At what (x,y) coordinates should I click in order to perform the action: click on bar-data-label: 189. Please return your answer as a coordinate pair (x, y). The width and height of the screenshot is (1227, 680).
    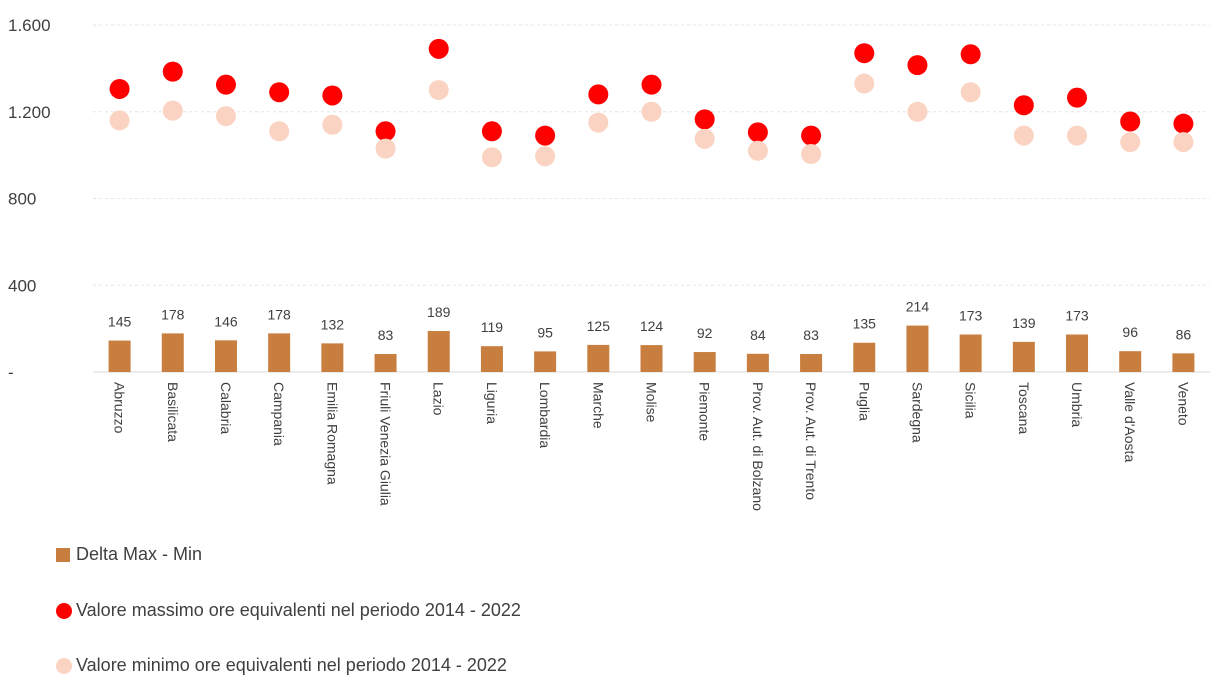
    Looking at the image, I should click on (439, 312).